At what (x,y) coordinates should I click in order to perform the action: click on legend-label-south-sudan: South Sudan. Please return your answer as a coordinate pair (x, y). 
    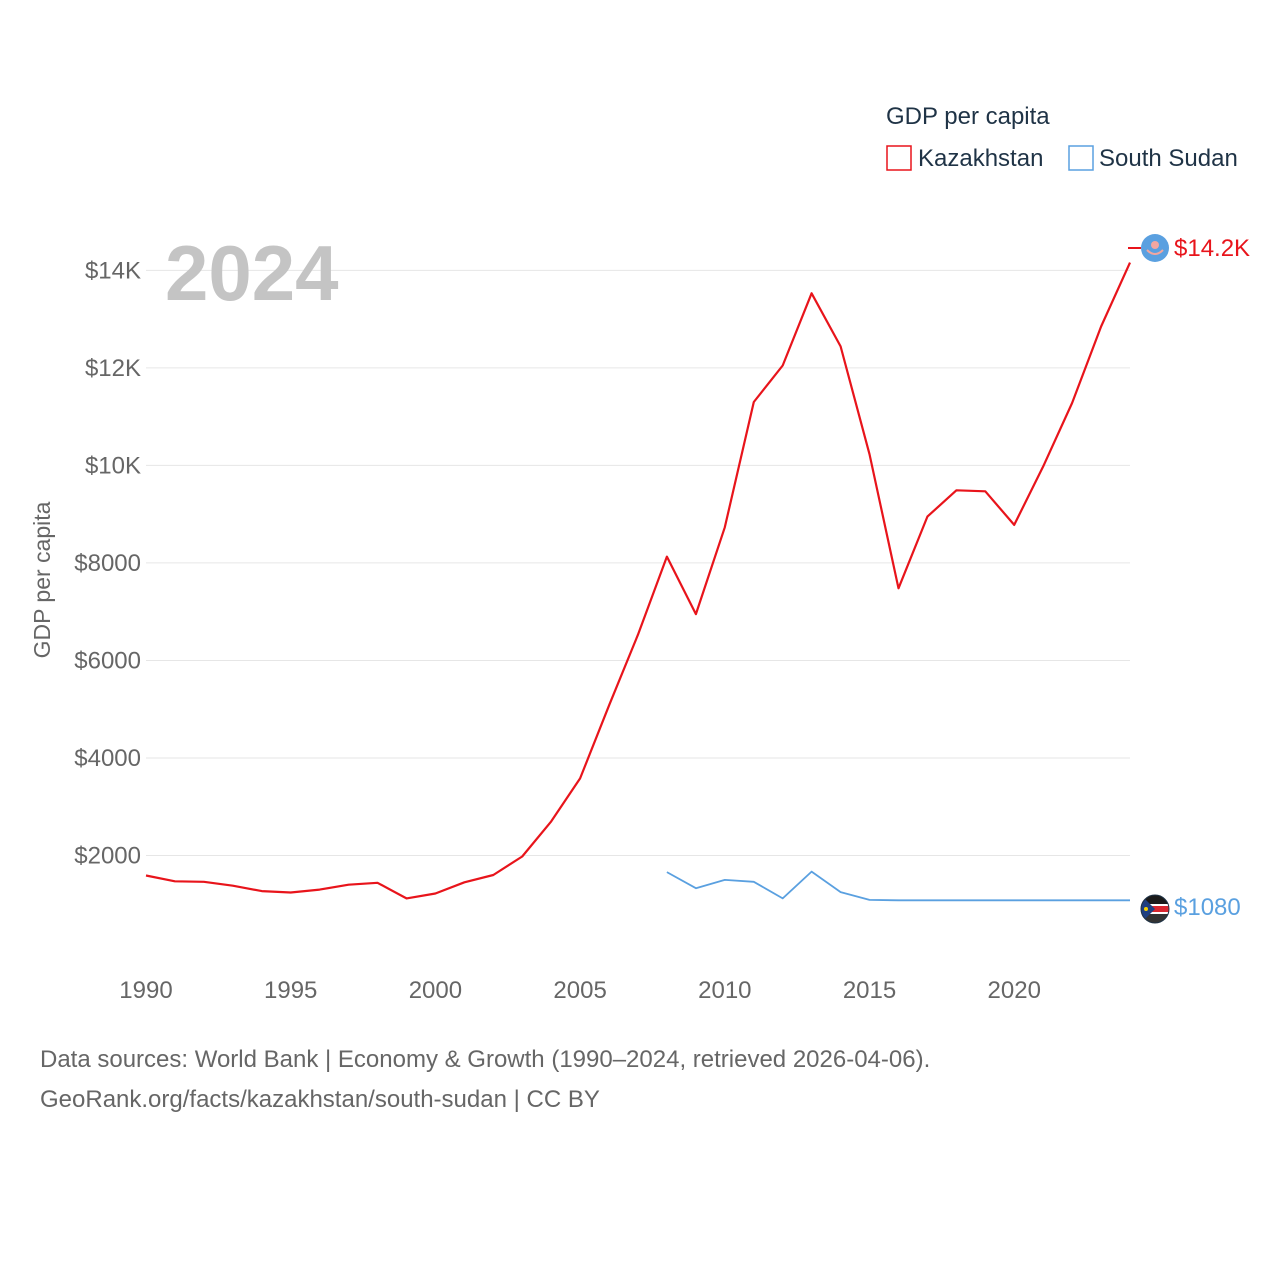
    Looking at the image, I should click on (1168, 158).